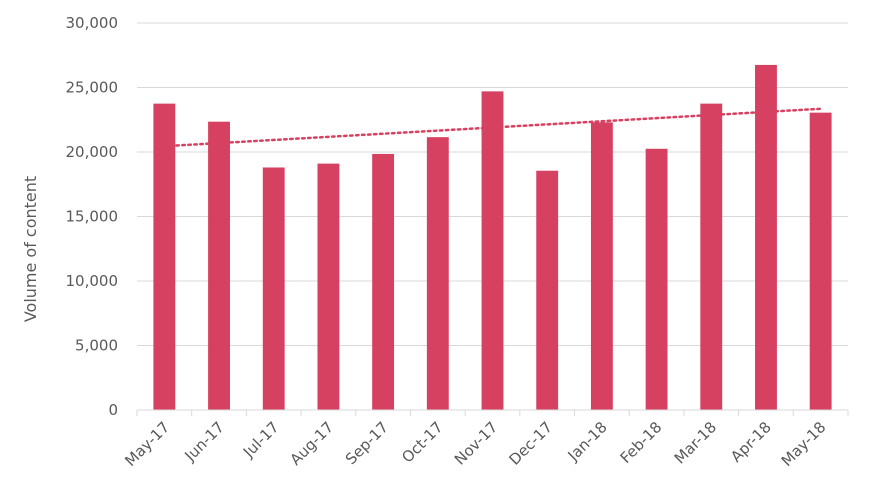  What do you see at coordinates (92, 152) in the screenshot?
I see `y-tick-label: 20,000` at bounding box center [92, 152].